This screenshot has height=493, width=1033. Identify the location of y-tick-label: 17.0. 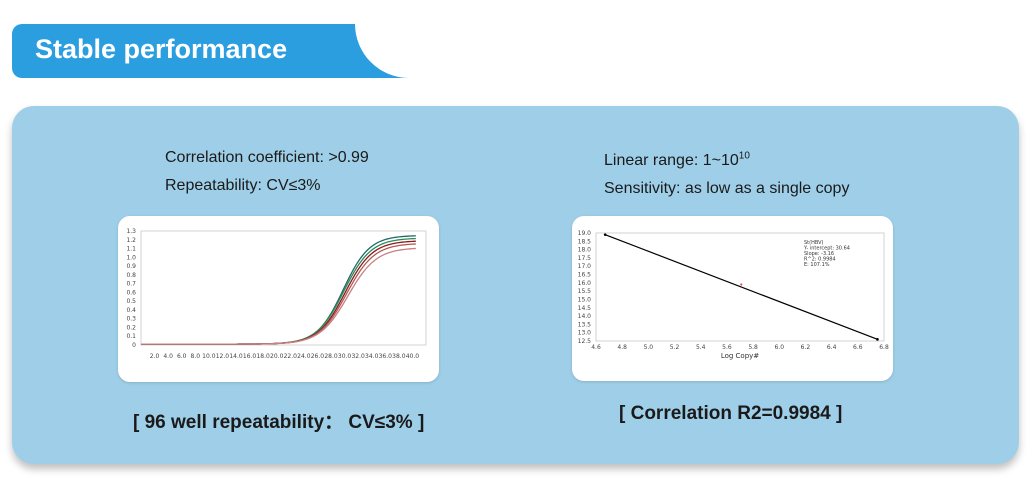
(585, 266).